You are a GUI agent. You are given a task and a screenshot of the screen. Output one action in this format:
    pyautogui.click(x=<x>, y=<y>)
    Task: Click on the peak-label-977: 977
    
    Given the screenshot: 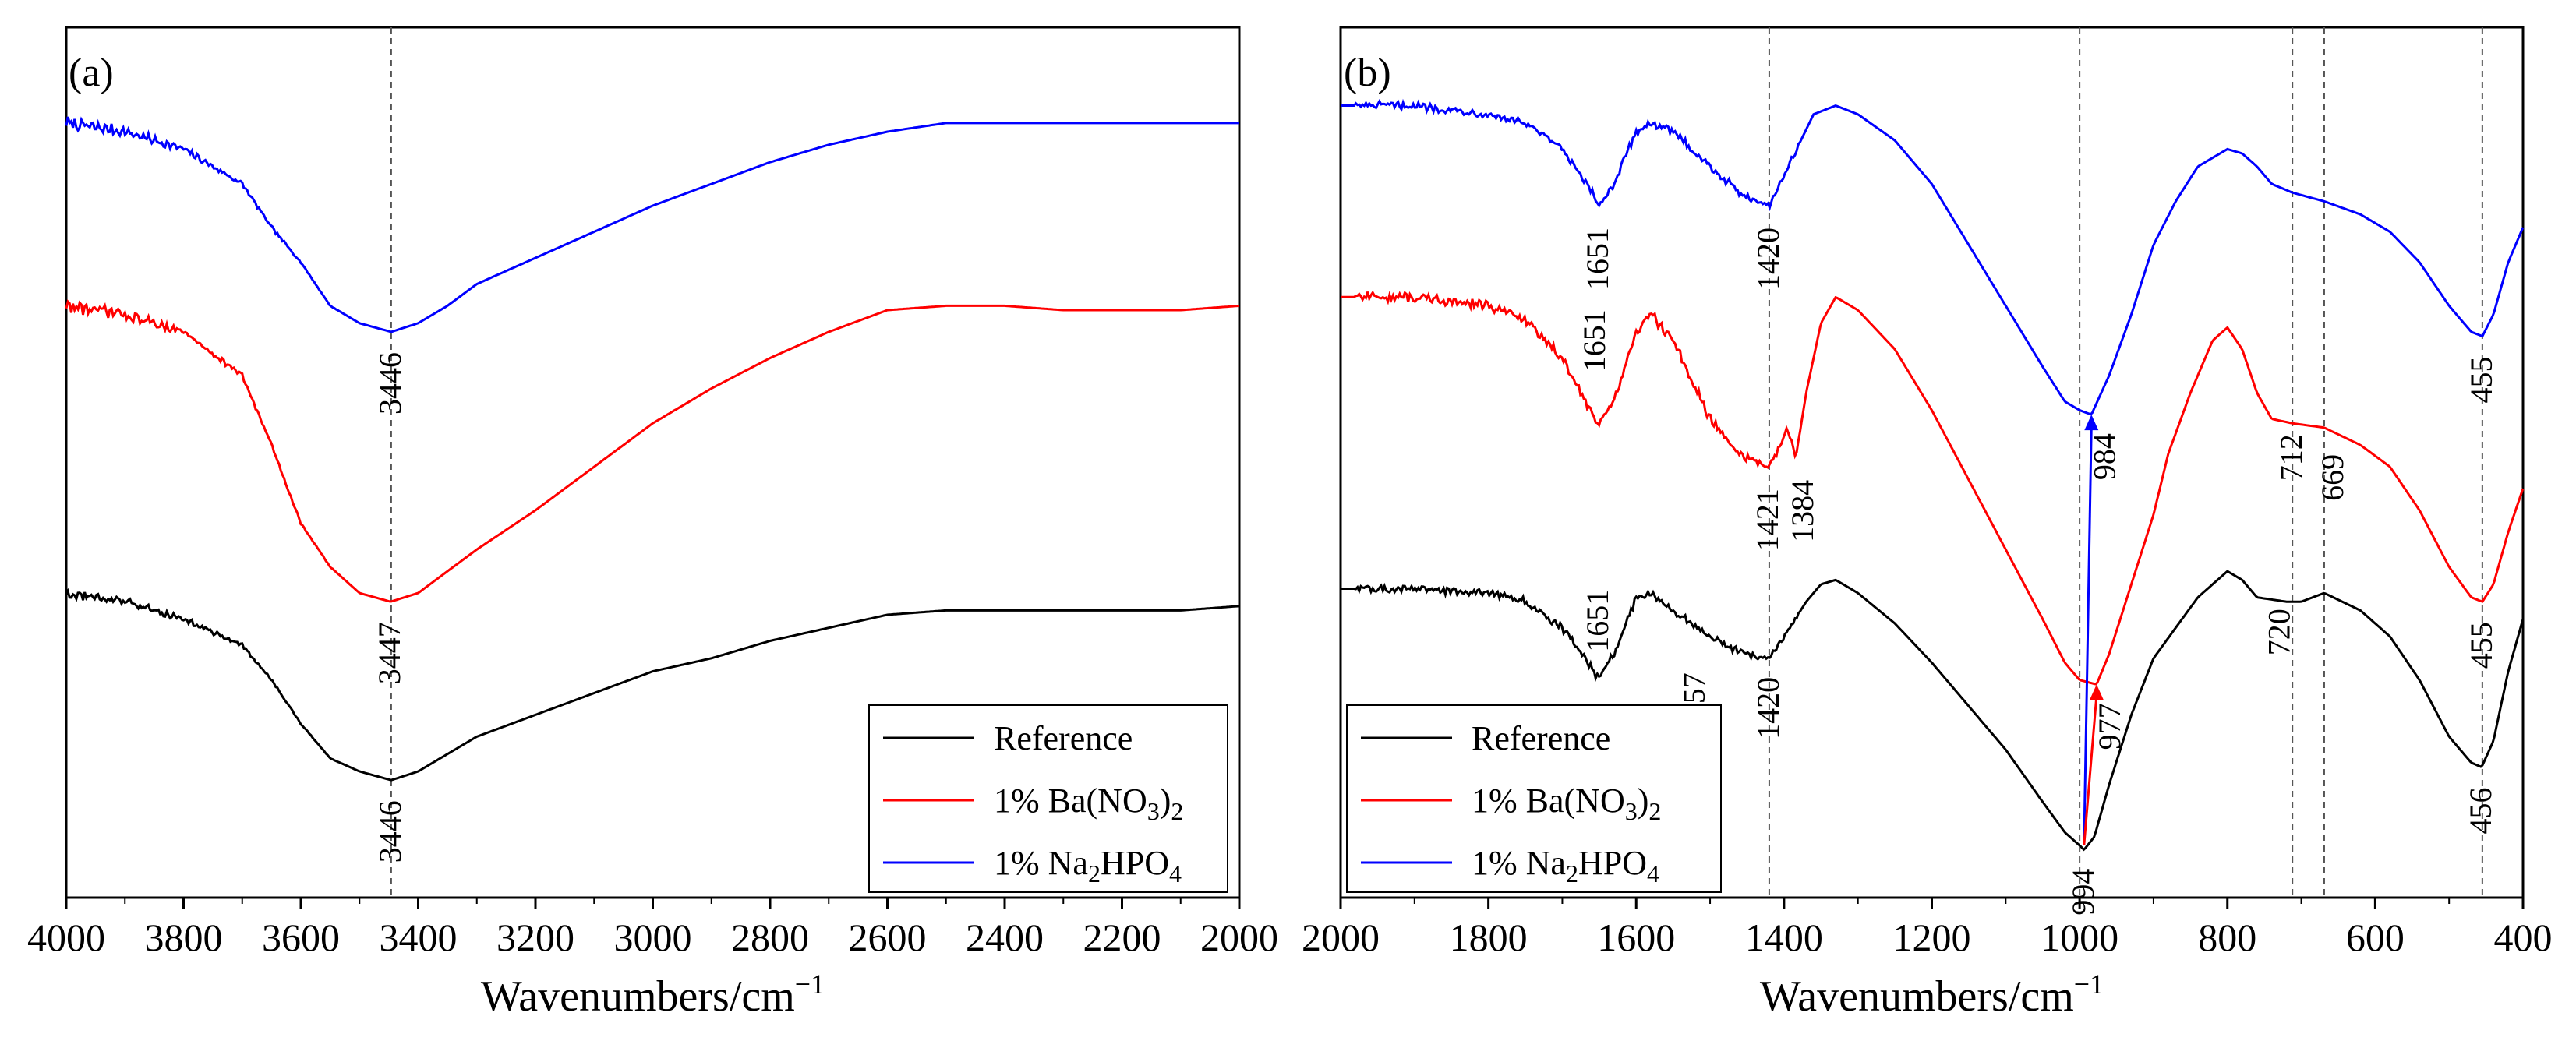 What is the action you would take?
    pyautogui.click(x=2109, y=726)
    